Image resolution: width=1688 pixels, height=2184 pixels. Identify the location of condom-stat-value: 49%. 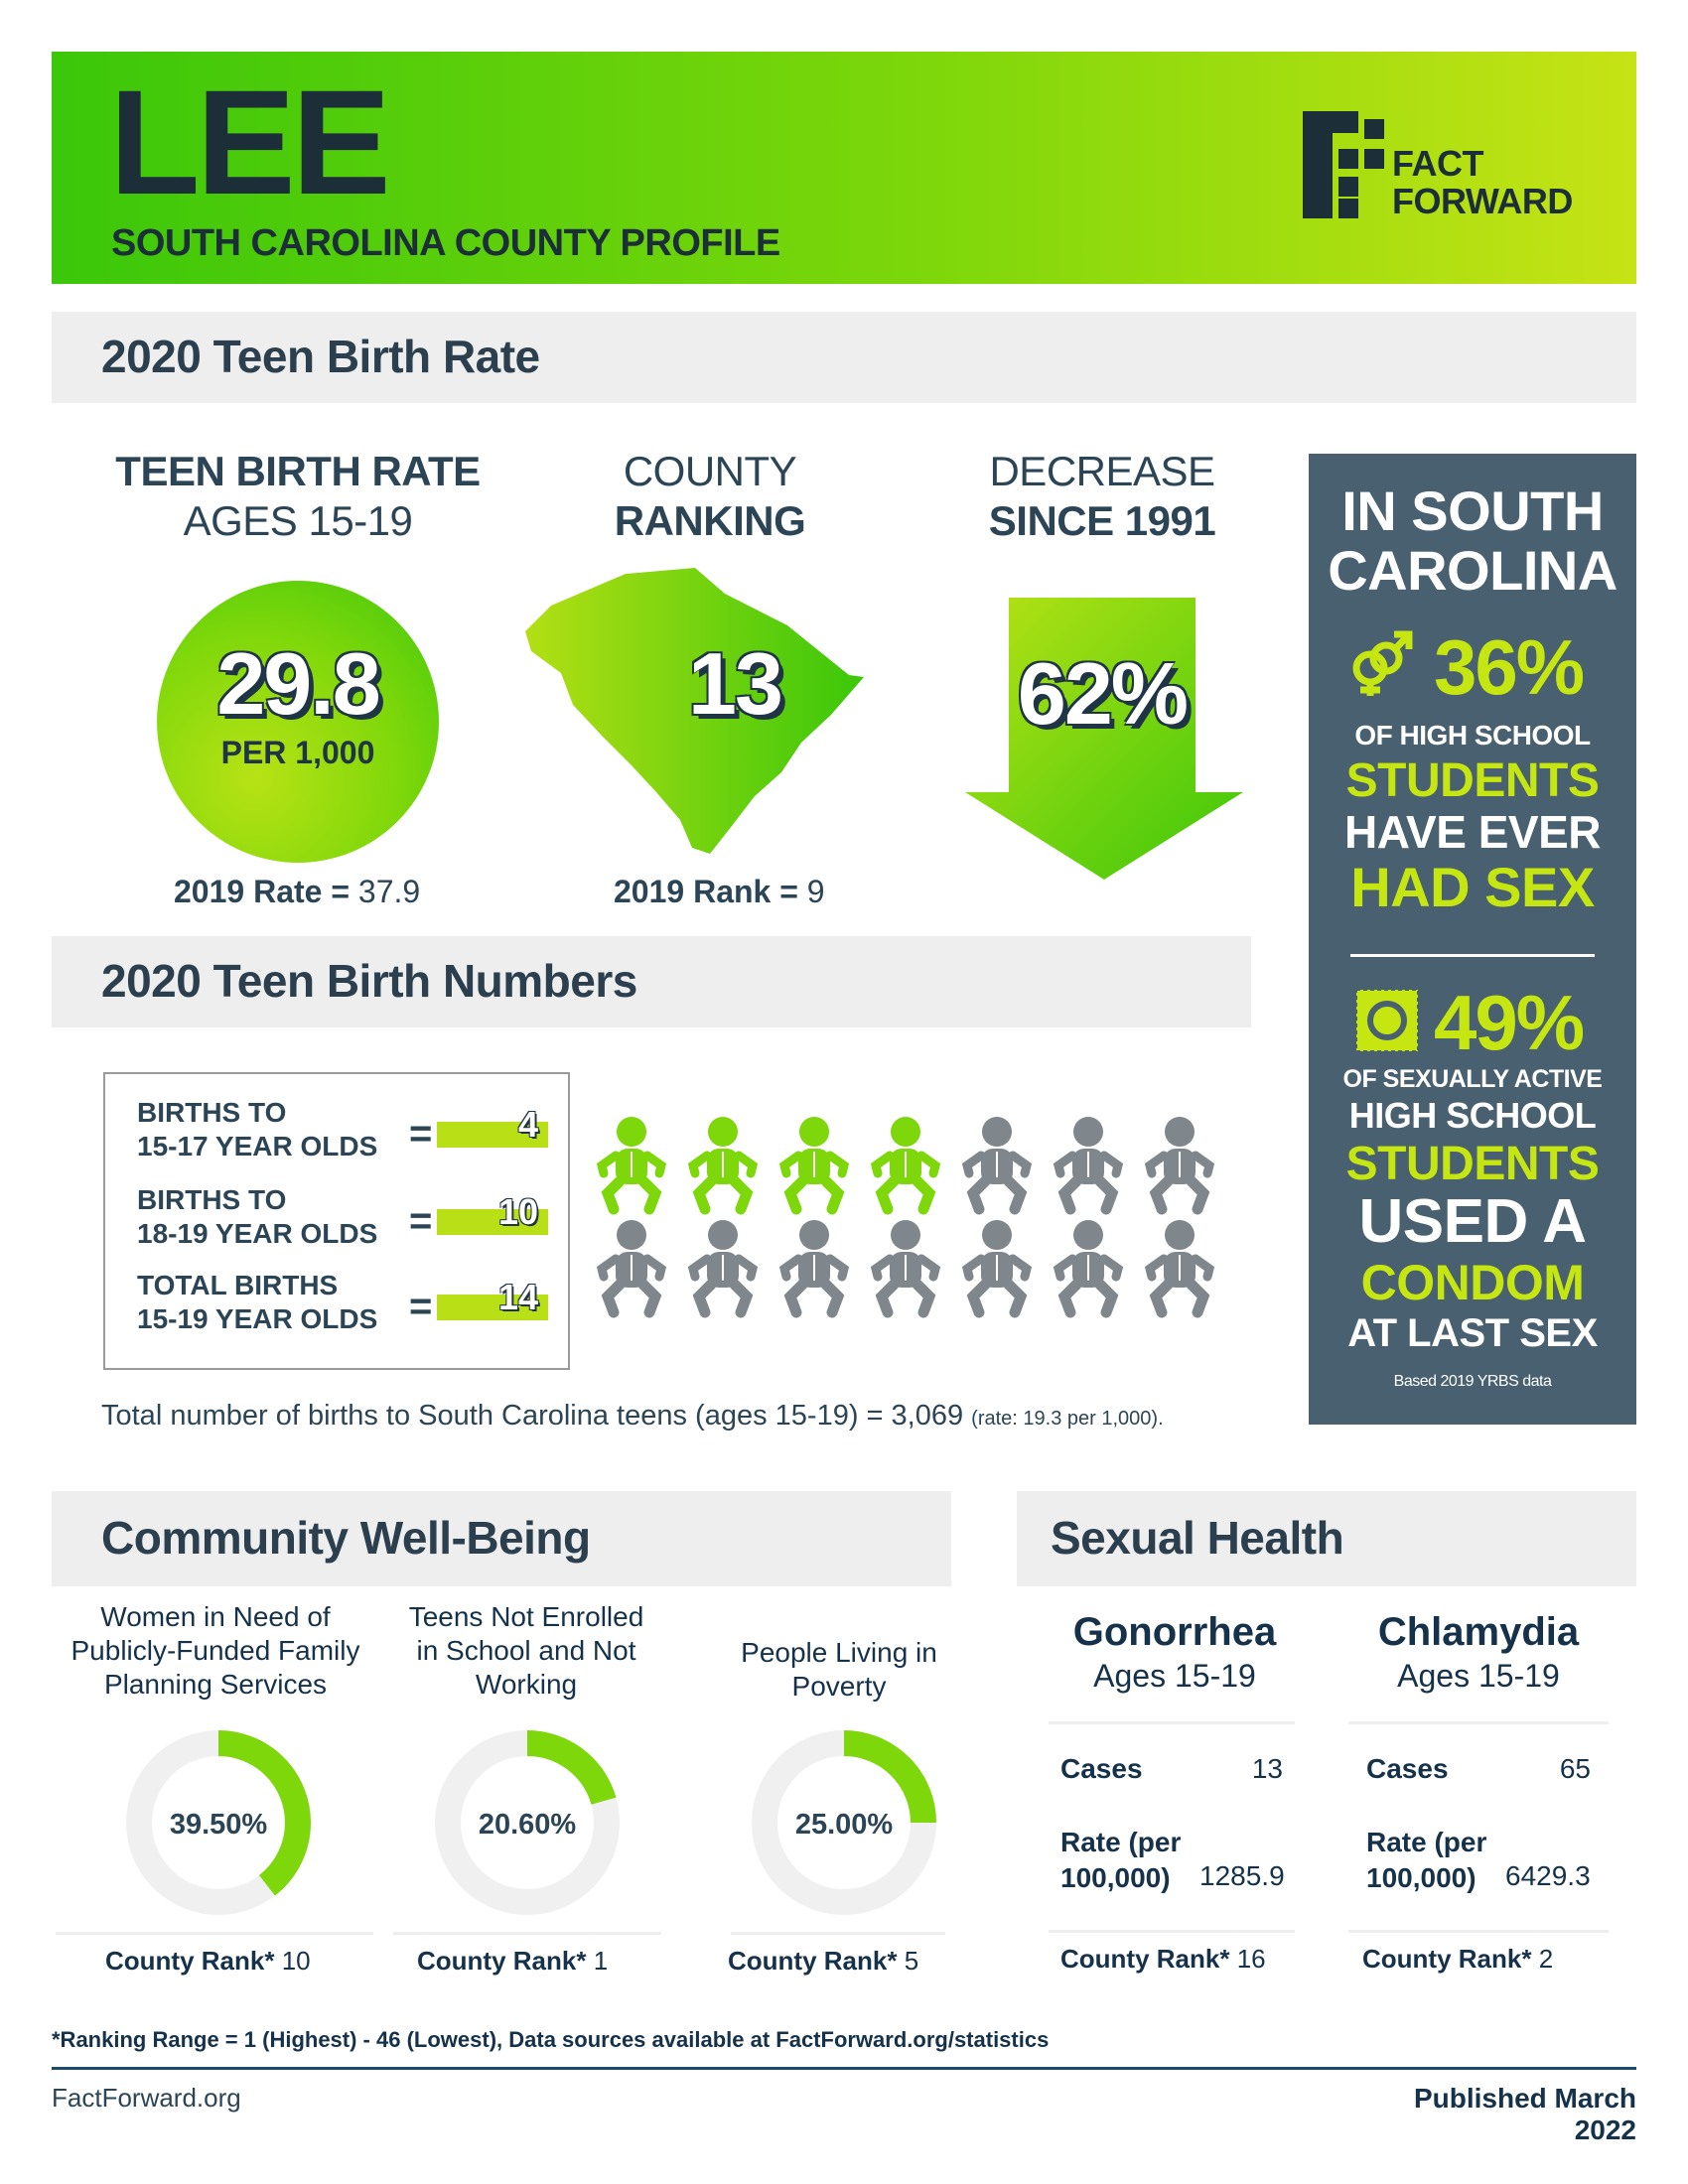
(1509, 1022).